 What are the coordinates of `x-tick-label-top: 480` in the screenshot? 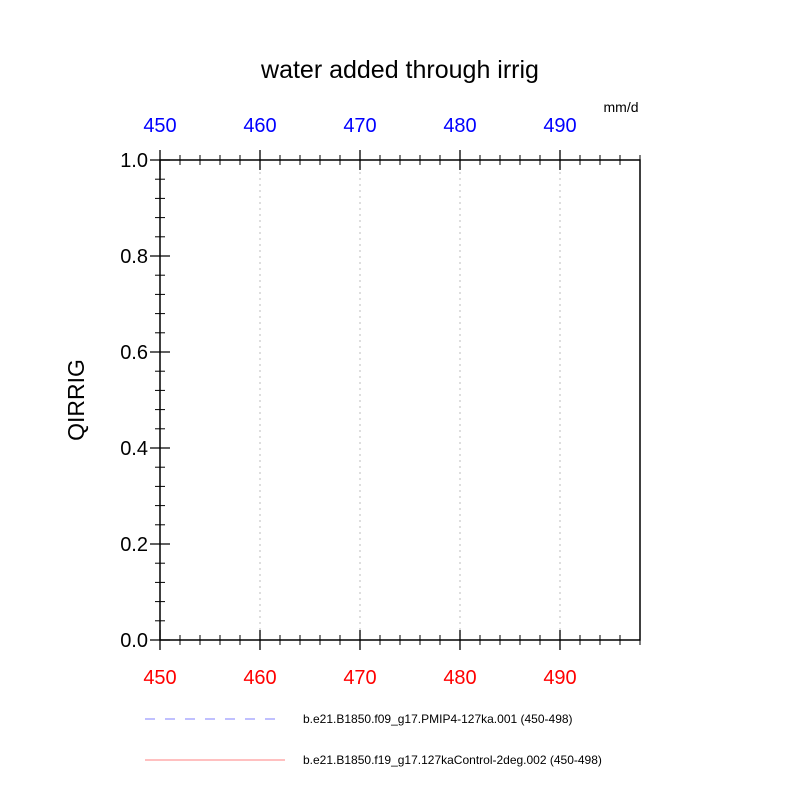 It's located at (459, 126).